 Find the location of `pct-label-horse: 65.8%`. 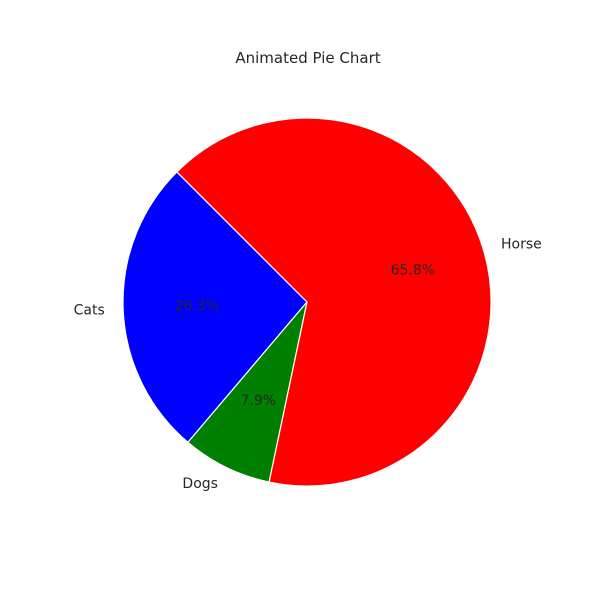

pct-label-horse: 65.8% is located at coordinates (413, 271).